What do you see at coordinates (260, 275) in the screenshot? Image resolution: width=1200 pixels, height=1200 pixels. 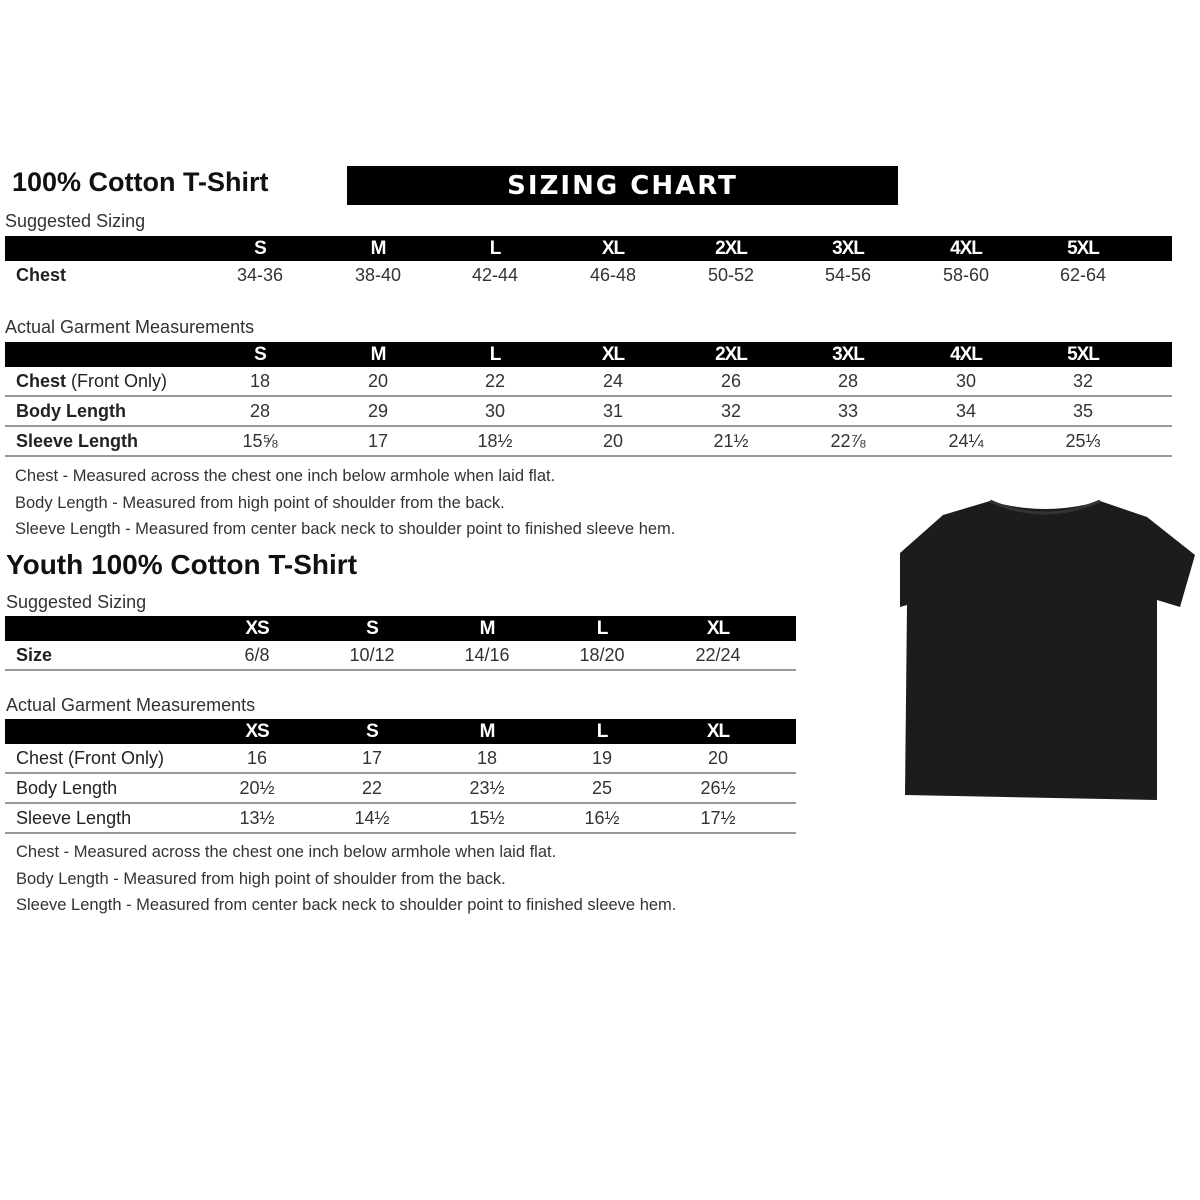 I see `table-cell: 34-36` at bounding box center [260, 275].